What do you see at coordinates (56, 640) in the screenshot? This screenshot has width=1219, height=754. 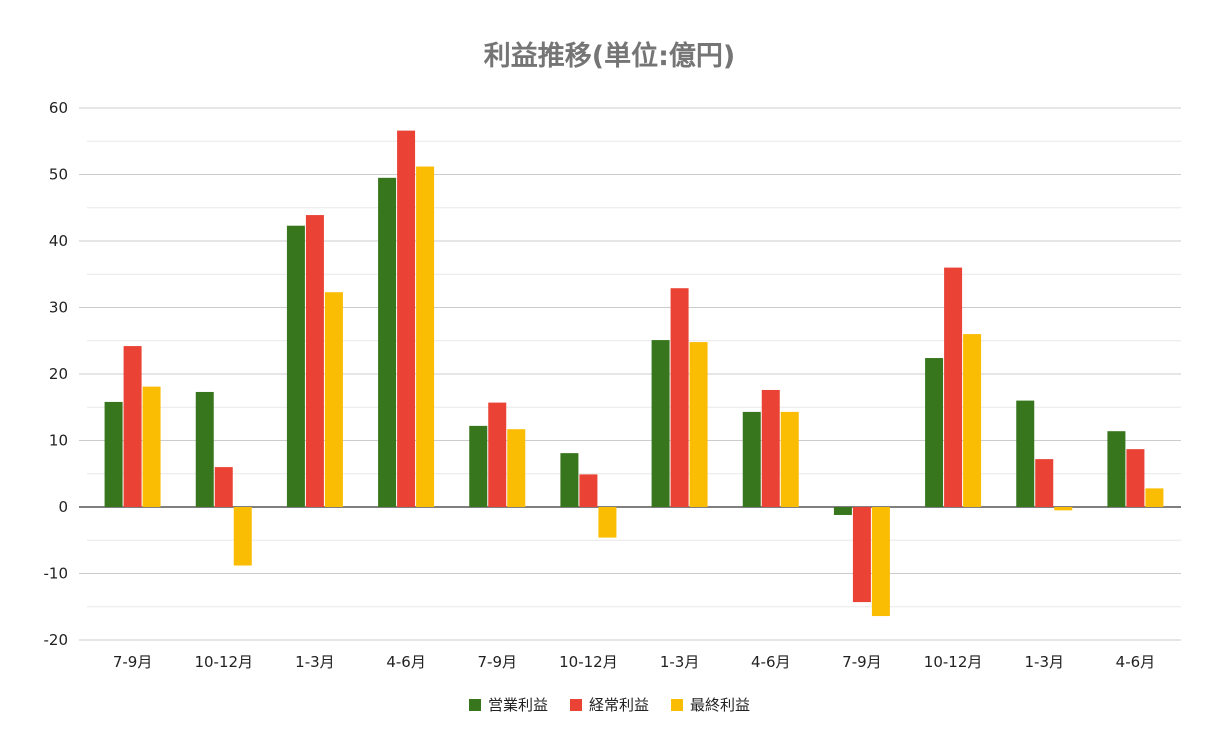 I see `y-tick-label: -20` at bounding box center [56, 640].